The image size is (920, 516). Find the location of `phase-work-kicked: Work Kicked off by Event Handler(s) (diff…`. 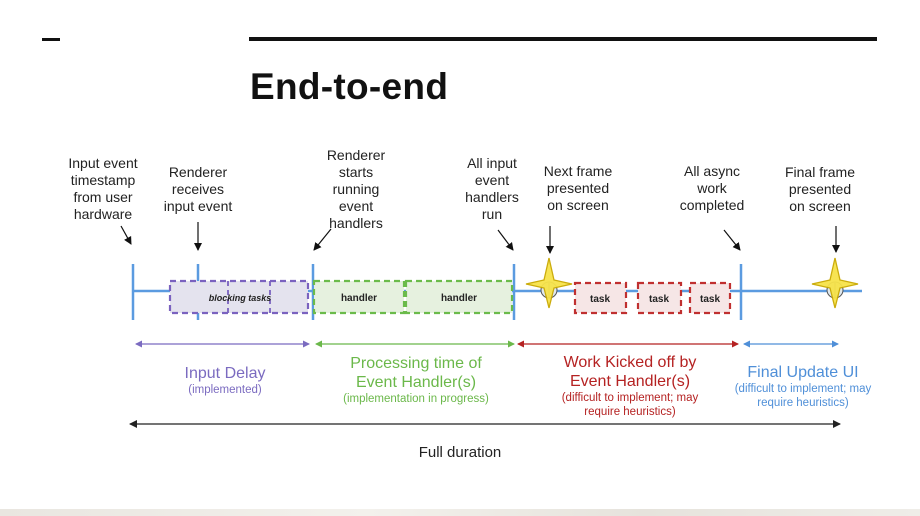

phase-work-kicked: Work Kicked off by Event Handler(s) (diff… is located at coordinates (630, 386).